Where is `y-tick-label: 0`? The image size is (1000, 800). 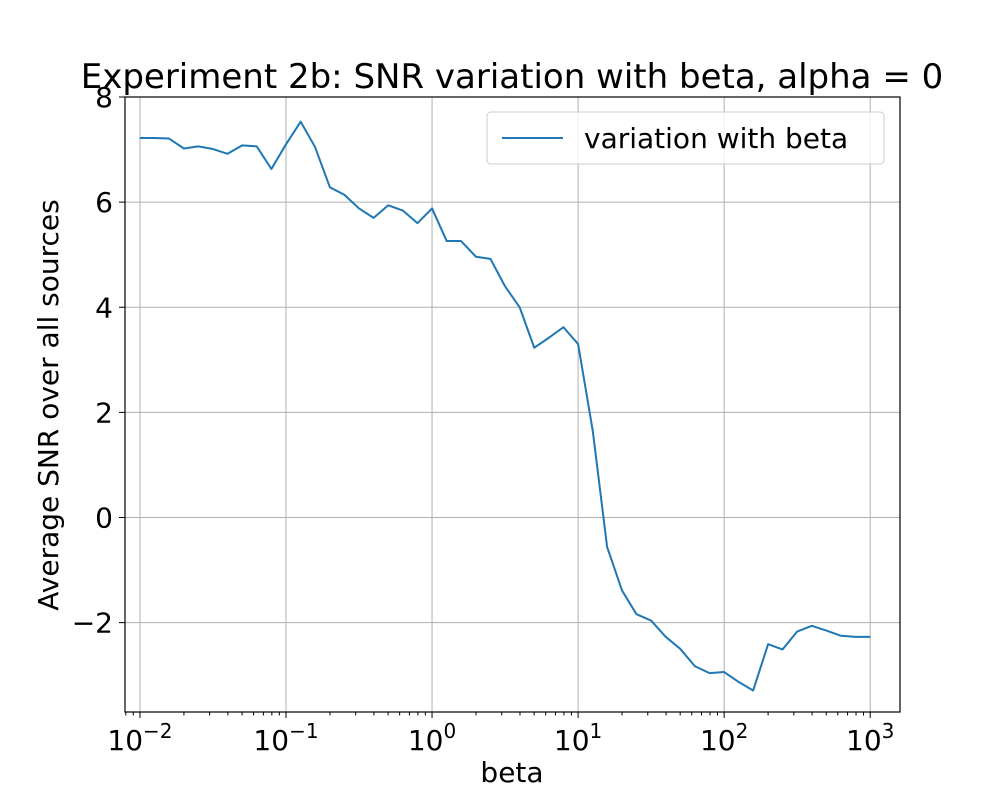 y-tick-label: 0 is located at coordinates (104, 518).